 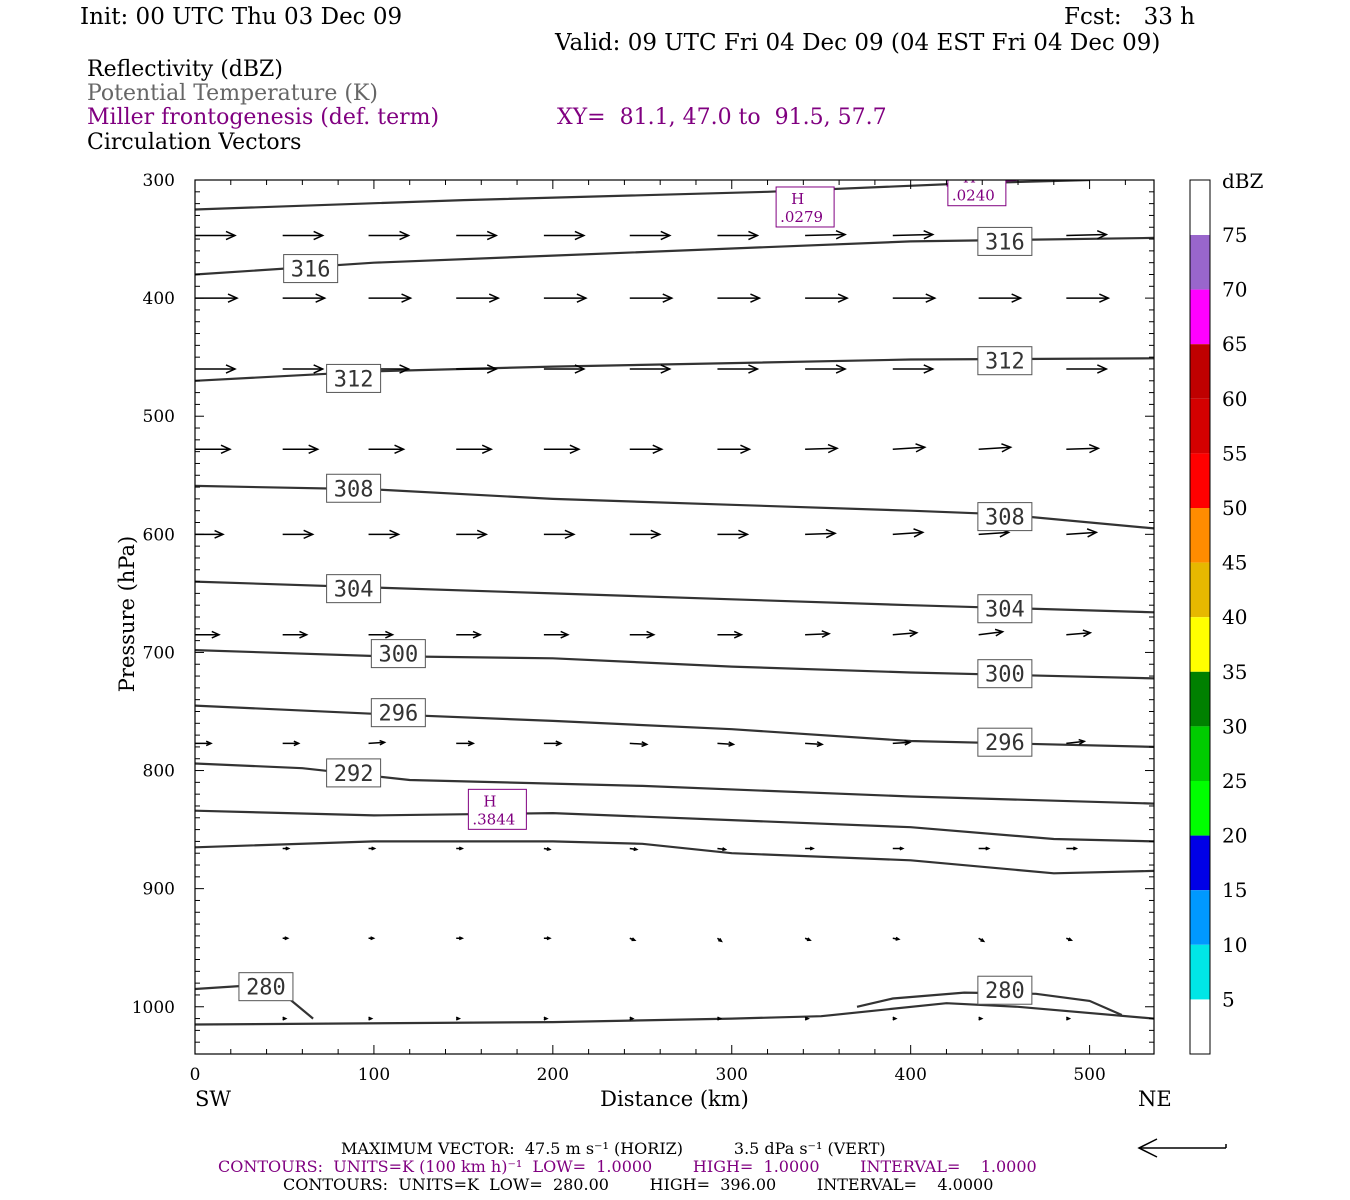 I want to click on colorbar-tick-label: 20, so click(x=1234, y=836).